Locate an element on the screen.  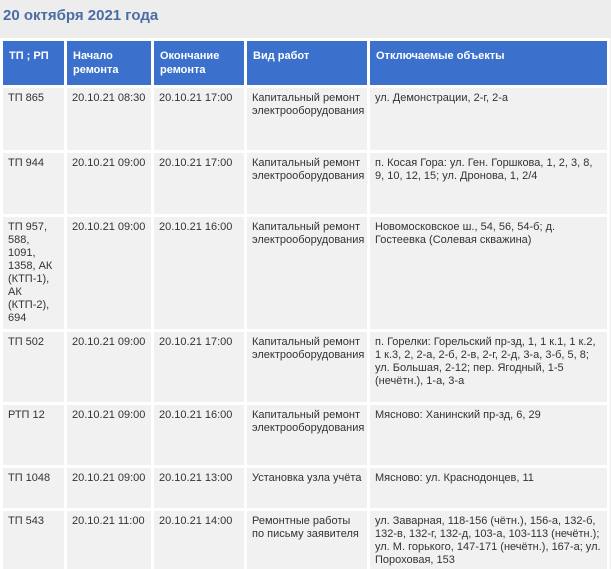
cell-work: Ремонтные работы по письму заявителя is located at coordinates (307, 540).